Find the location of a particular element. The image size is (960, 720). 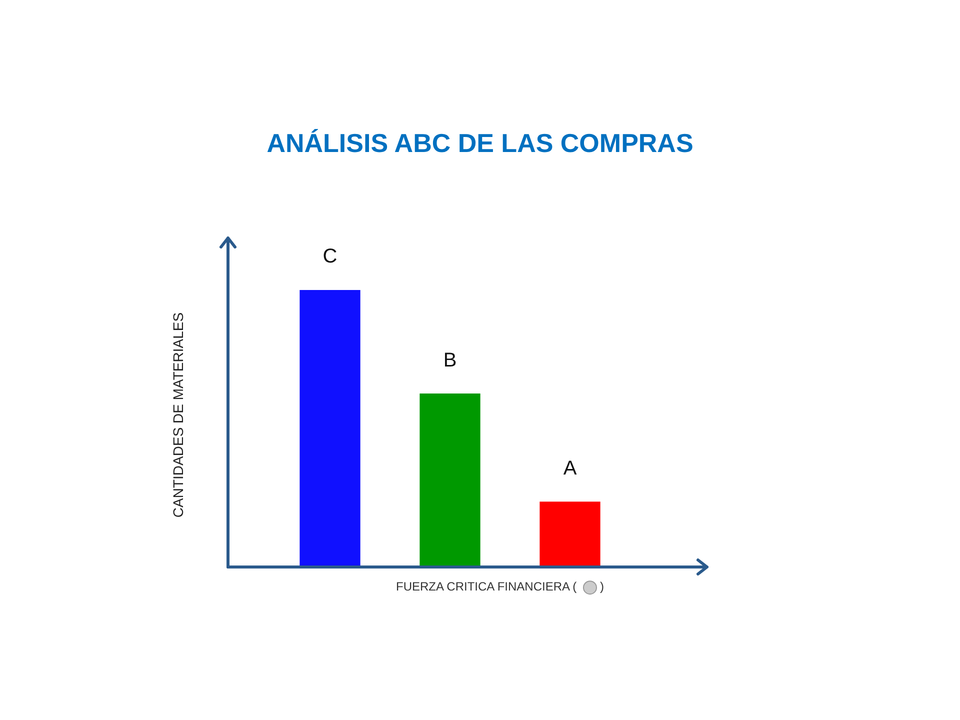

x-tick-label: B is located at coordinates (450, 360).